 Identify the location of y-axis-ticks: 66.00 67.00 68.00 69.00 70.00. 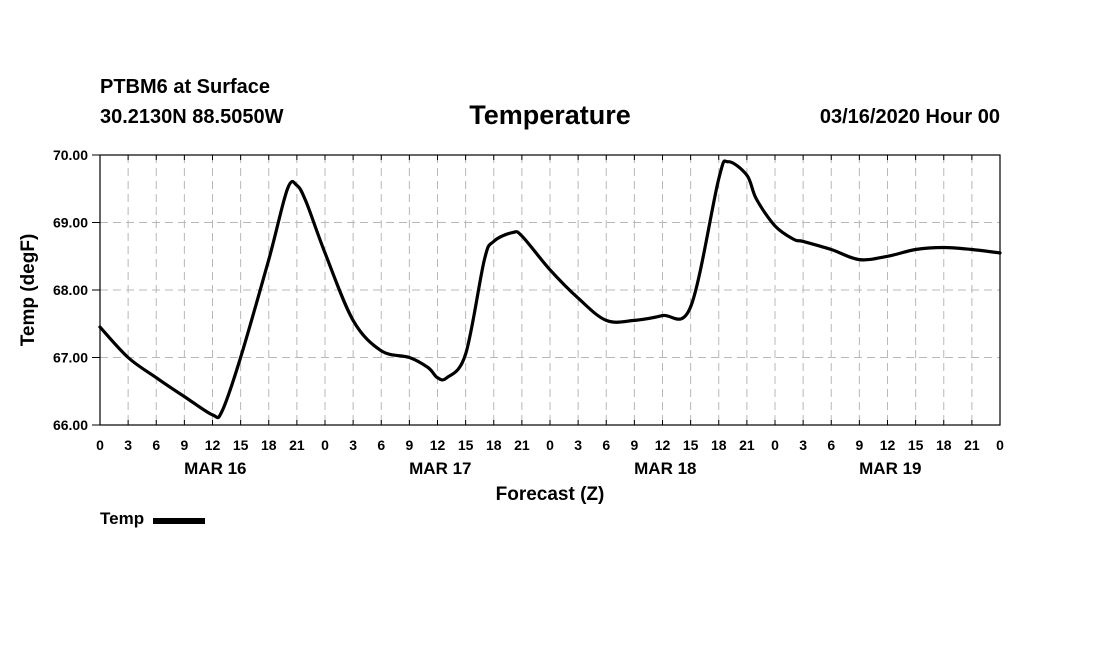
(76, 290).